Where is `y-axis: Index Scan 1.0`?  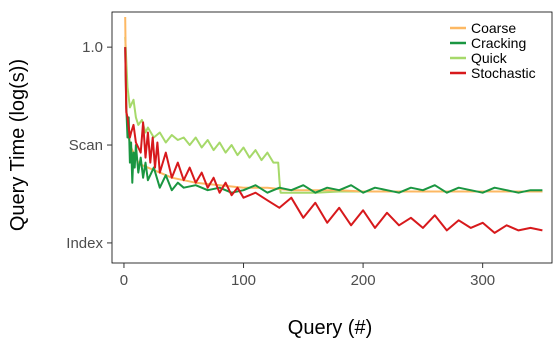
y-axis: Index Scan 1.0 is located at coordinates (89, 145).